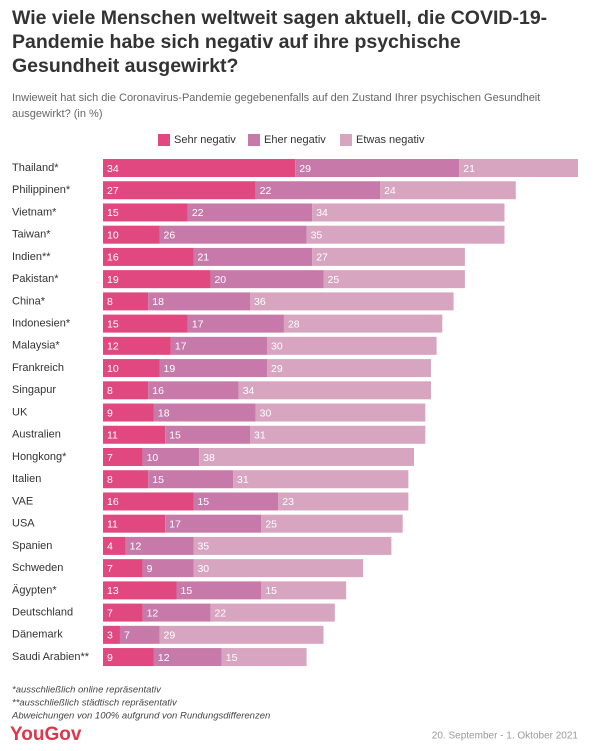 Image resolution: width=605 pixels, height=751 pixels. What do you see at coordinates (51, 657) in the screenshot?
I see `y-tick-label: Saudi Arabien**` at bounding box center [51, 657].